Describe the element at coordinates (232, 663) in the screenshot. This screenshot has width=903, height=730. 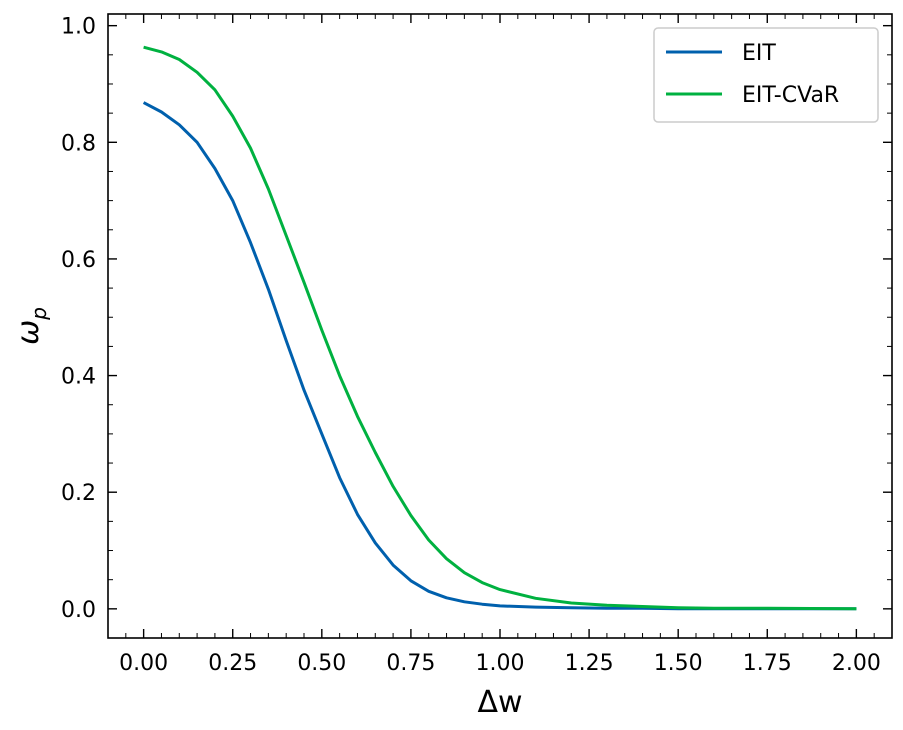
I see `x-tick-label: 0.25` at that location.